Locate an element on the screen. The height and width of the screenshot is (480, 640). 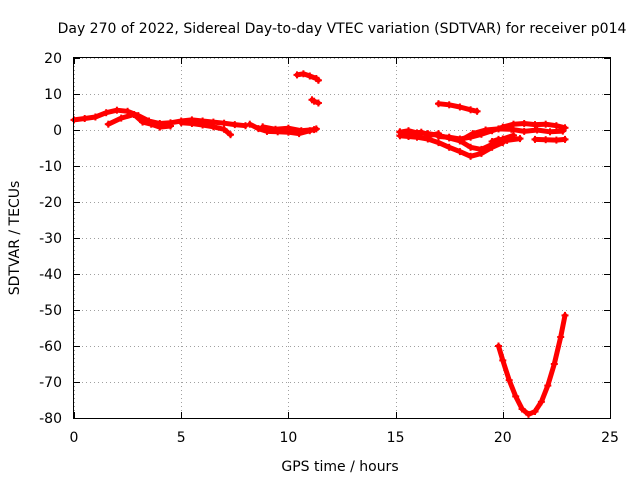
x-tick-label: 25 is located at coordinates (610, 438).